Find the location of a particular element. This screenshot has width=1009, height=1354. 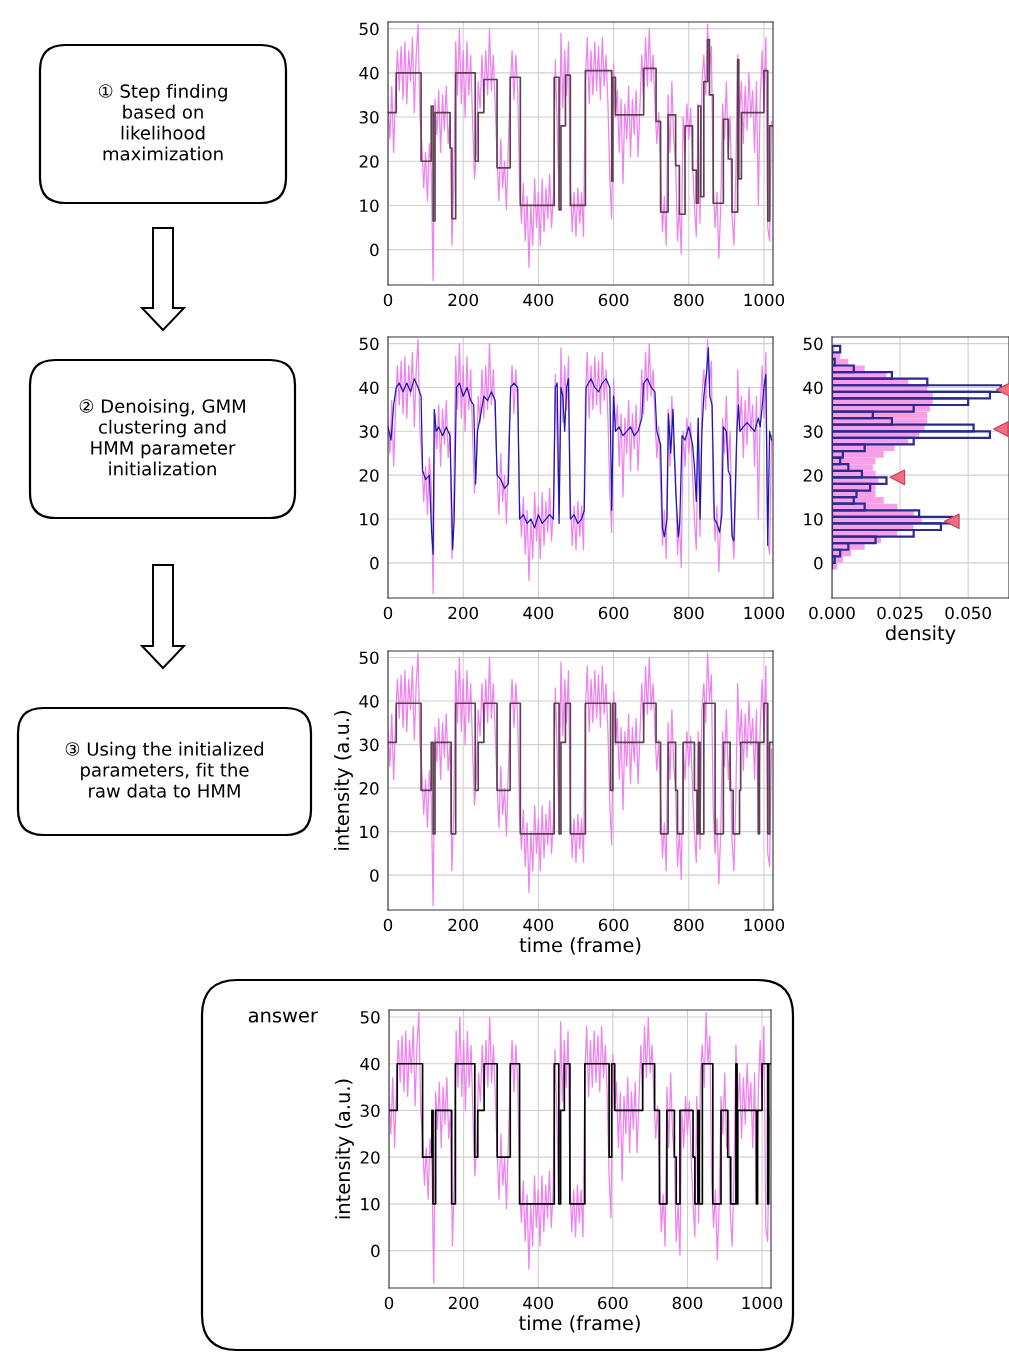

text: ③ Using the initialized parameters, fit the raw data to HMM is located at coordinates (164, 769).